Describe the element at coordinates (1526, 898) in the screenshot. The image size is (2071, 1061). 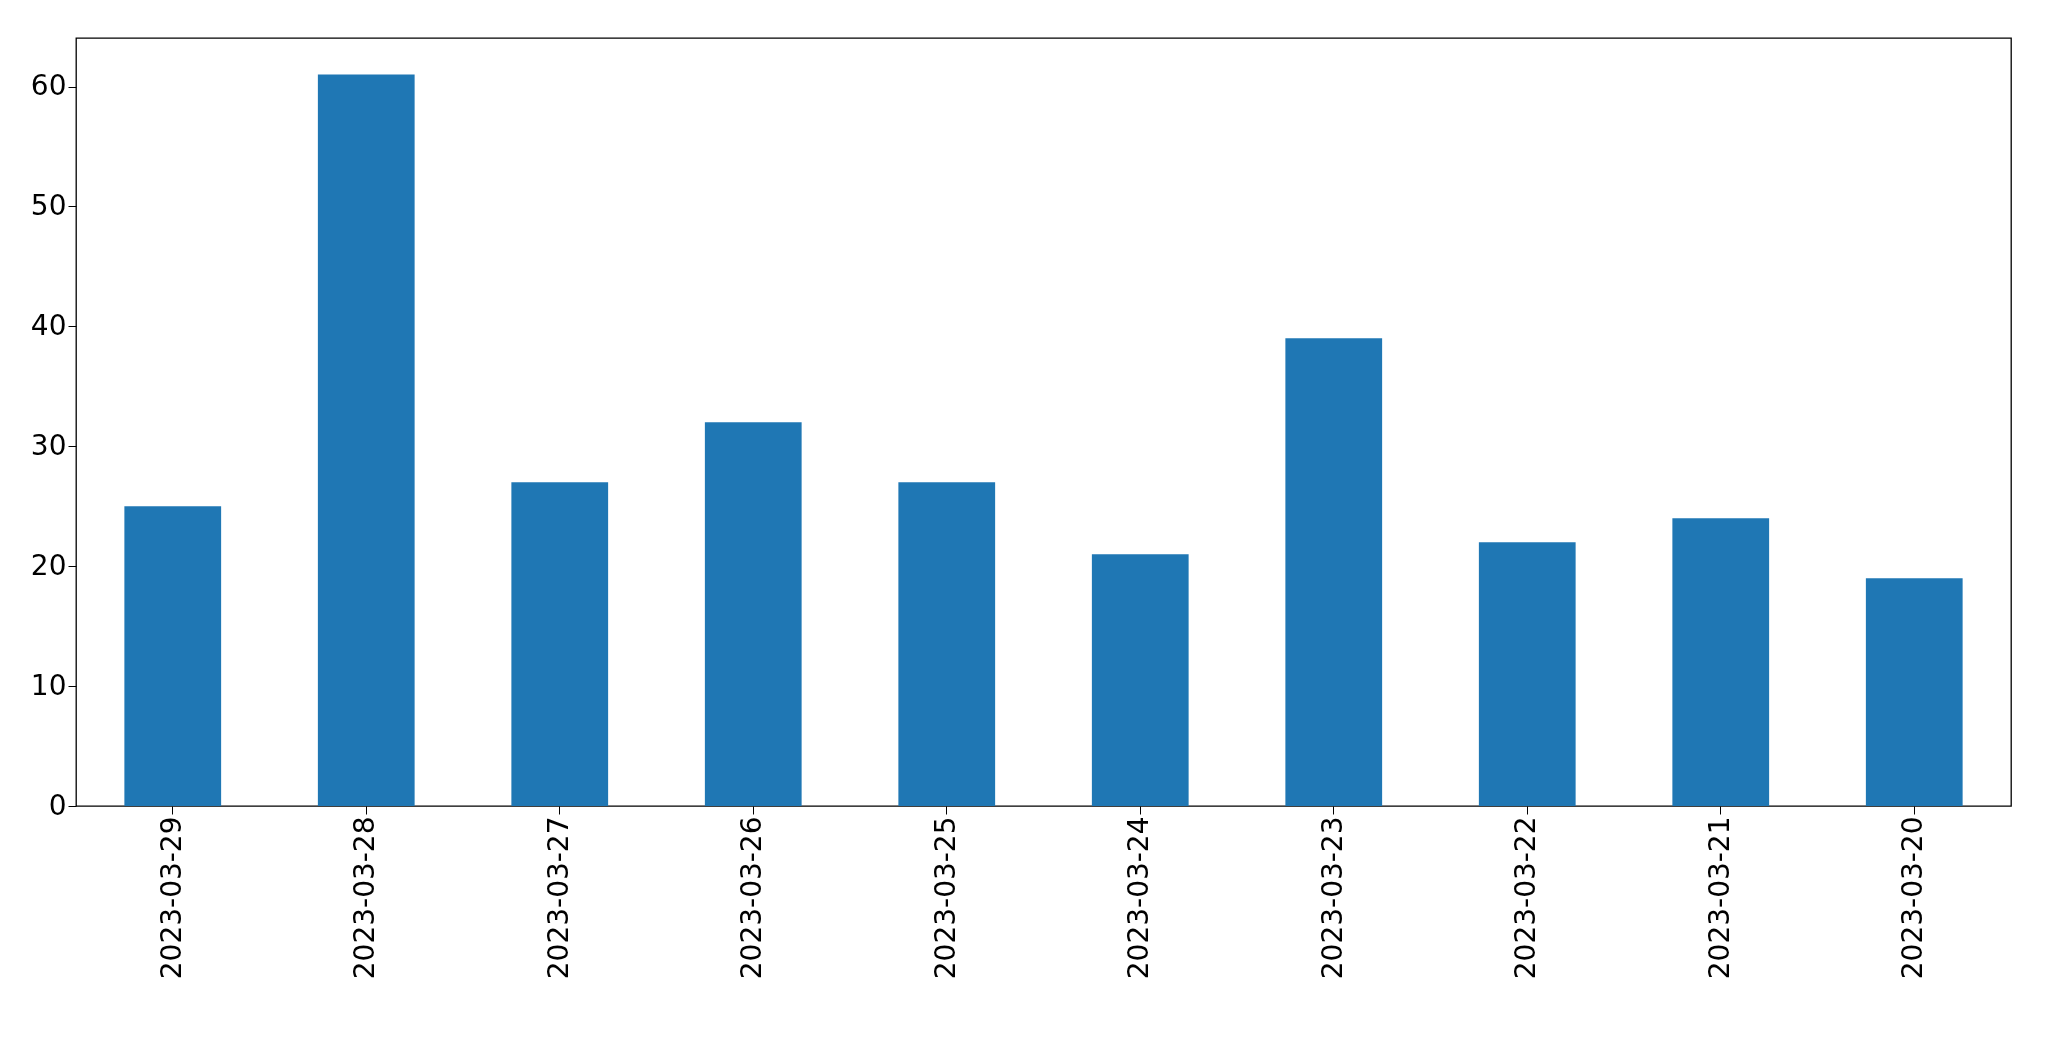
I see `x-tick-label: 2023-03-22` at that location.